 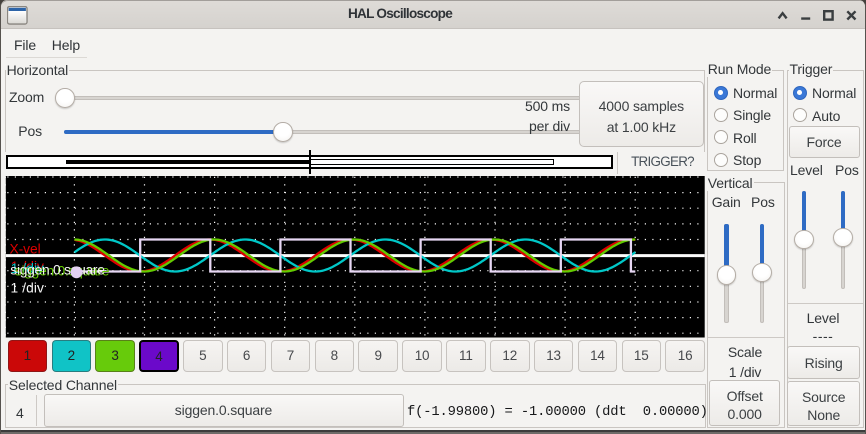 I want to click on svg-text: X-vel, so click(x=25, y=248).